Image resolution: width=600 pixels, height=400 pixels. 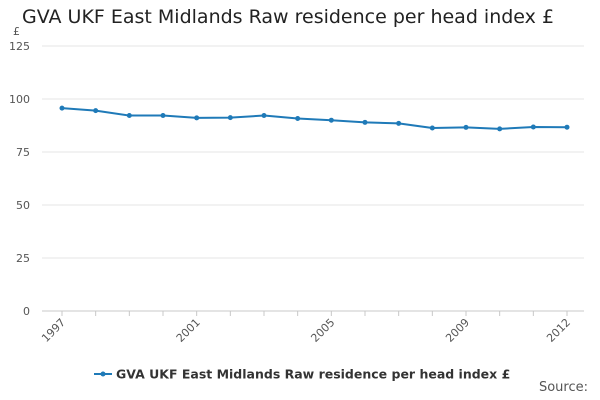 I want to click on x-tick-label: 2001, so click(x=188, y=330).